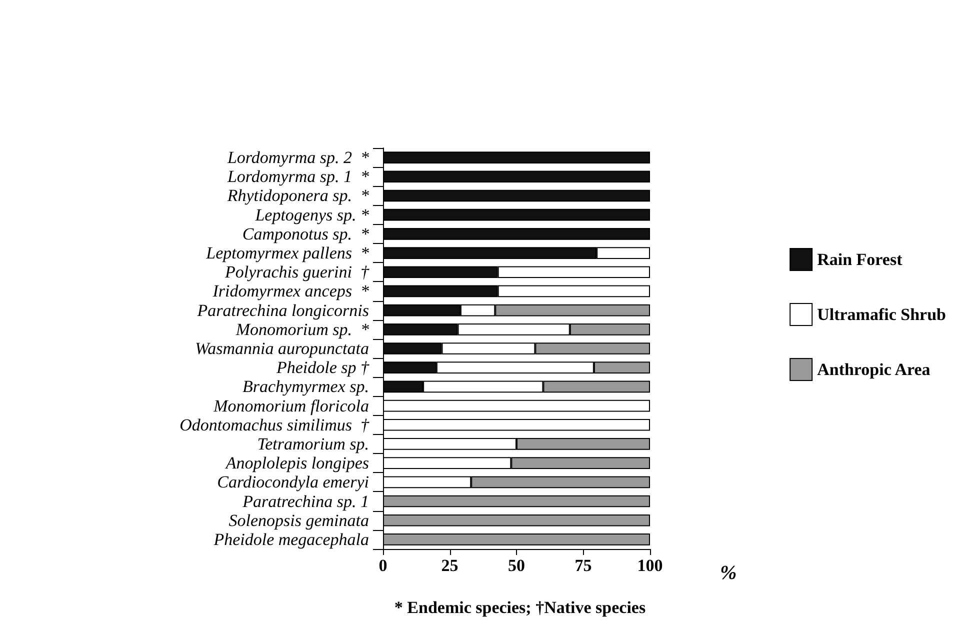 The width and height of the screenshot is (971, 629). I want to click on y-tick-label: Leptomyrmex pallens *, so click(287, 253).